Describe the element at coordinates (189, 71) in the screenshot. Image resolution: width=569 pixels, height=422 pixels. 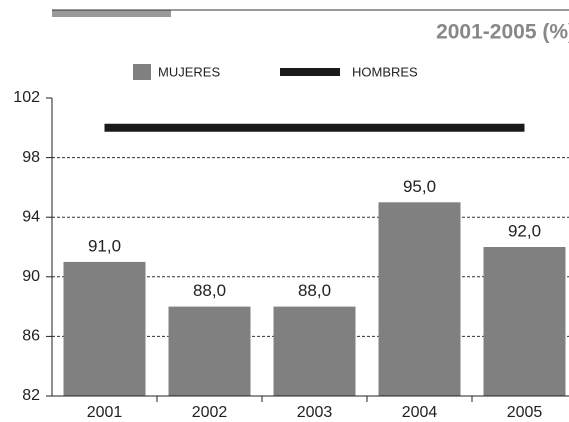
I see `legend-label: MUJERES` at that location.